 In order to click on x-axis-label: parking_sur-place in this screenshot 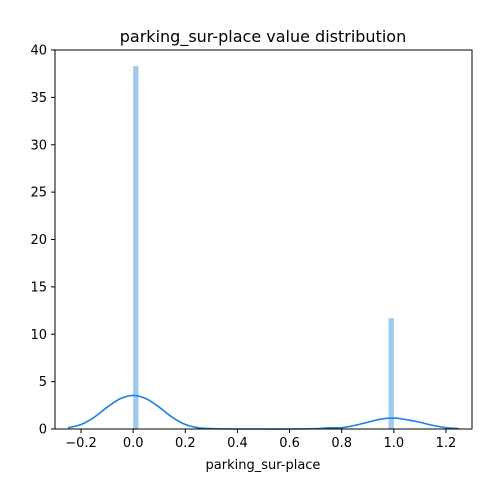, I will do `click(263, 465)`.